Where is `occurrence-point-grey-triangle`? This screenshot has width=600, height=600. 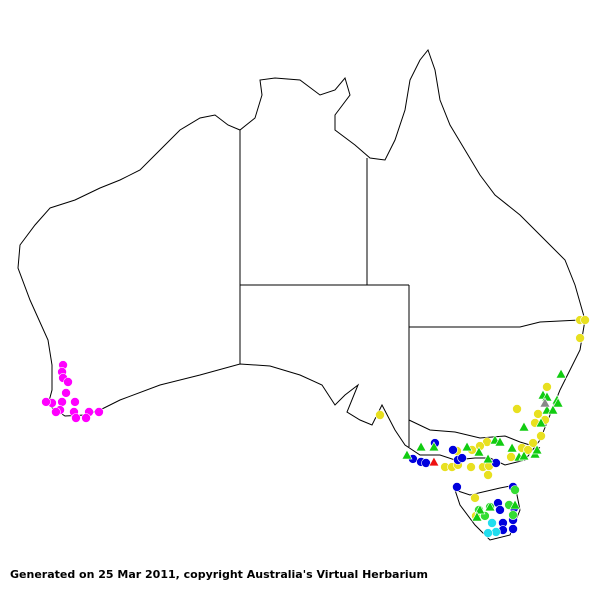 occurrence-point-grey-triangle is located at coordinates (545, 402).